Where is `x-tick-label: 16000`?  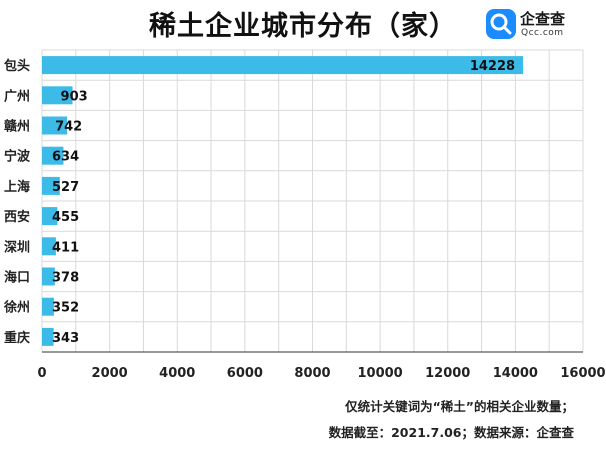 x-tick-label: 16000 is located at coordinates (582, 373).